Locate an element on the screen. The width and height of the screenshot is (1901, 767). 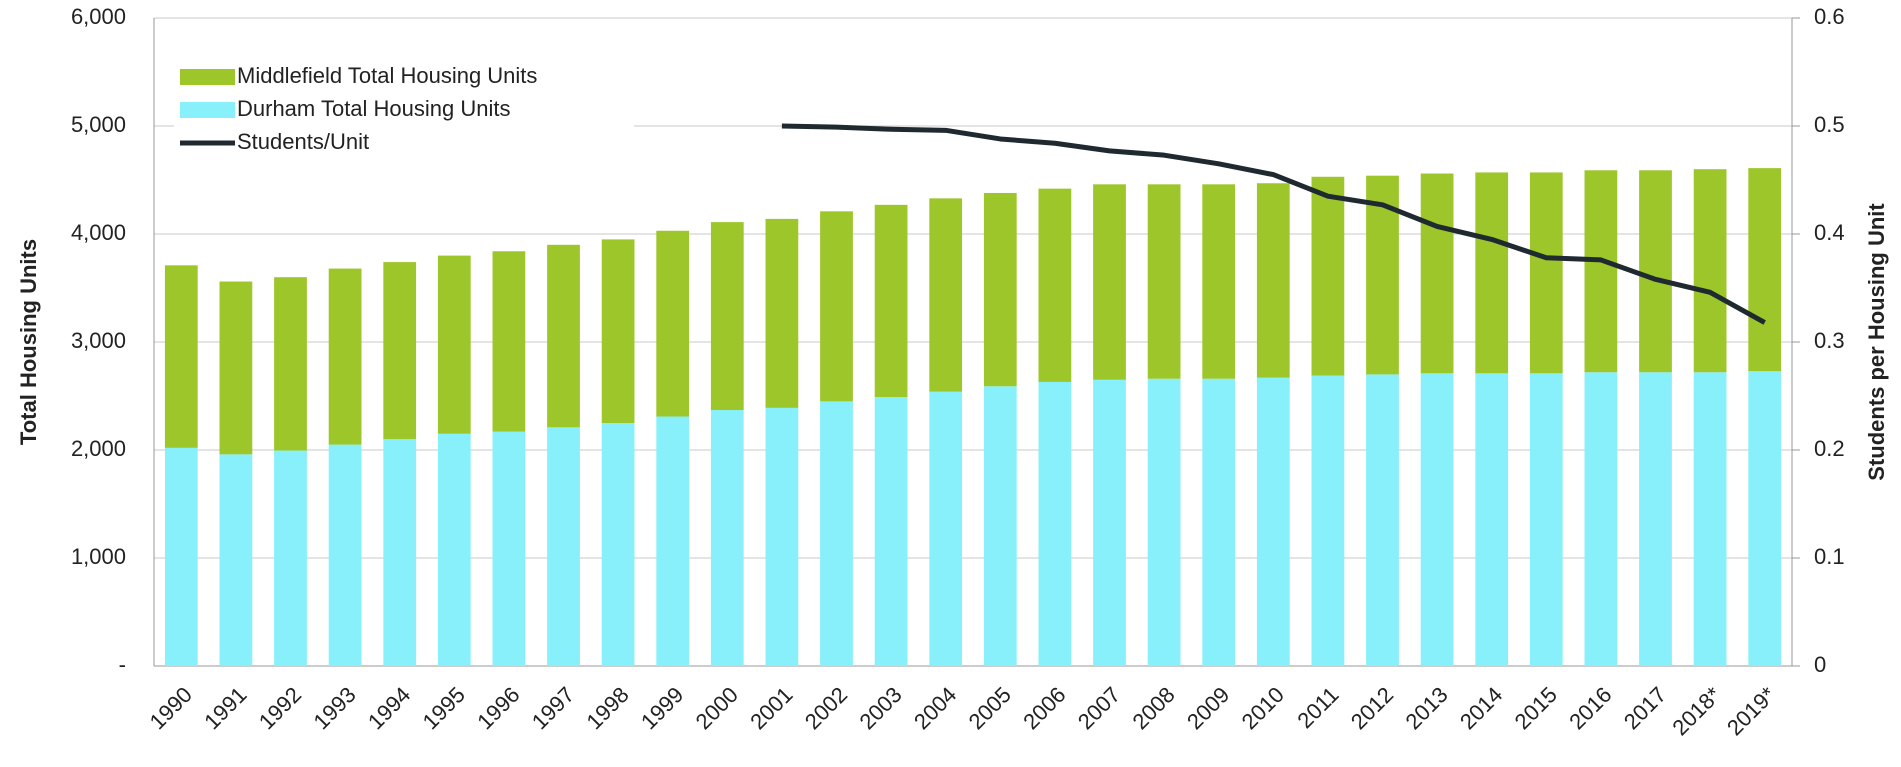
y2-tick-label: 0.2 is located at coordinates (1829, 448).